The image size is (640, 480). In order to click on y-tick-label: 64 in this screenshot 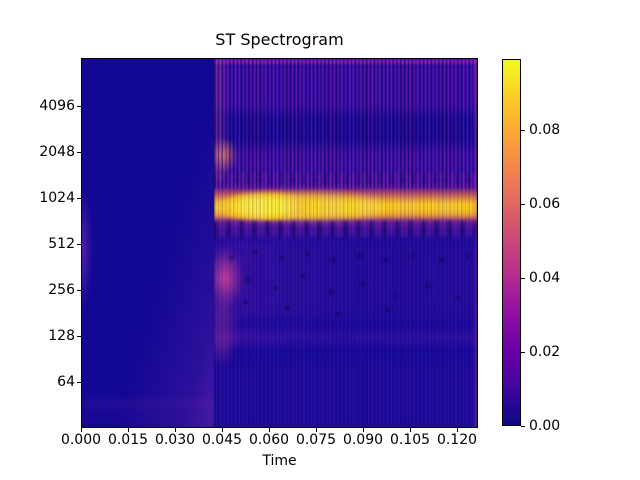, I will do `click(66, 382)`.